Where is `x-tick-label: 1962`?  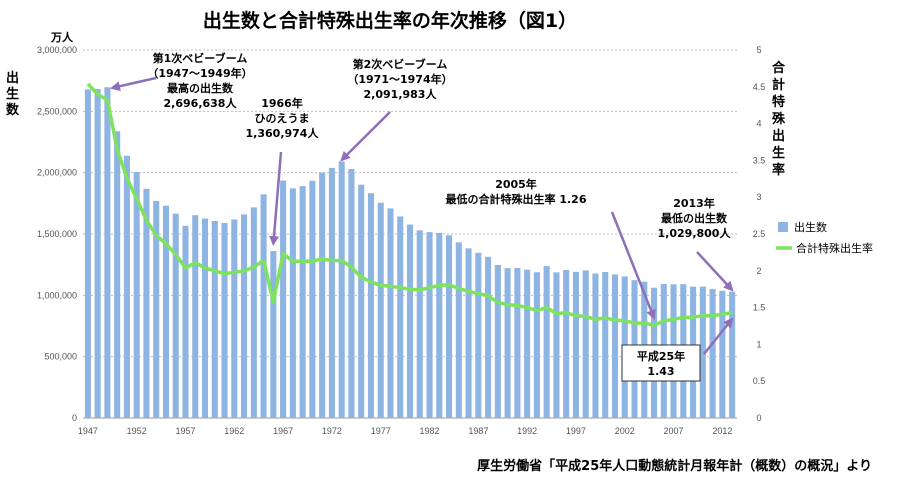 x-tick-label: 1962 is located at coordinates (234, 431).